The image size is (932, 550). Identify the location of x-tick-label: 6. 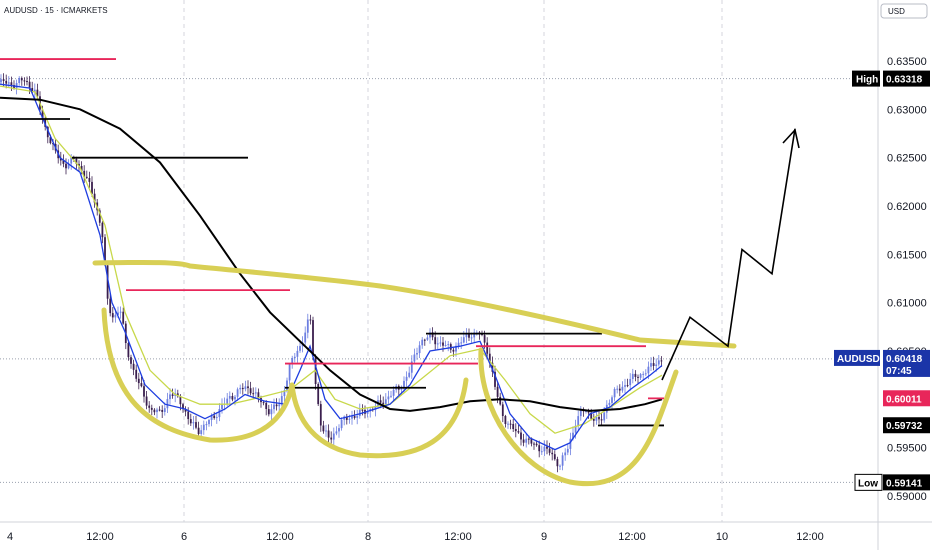
(184, 537).